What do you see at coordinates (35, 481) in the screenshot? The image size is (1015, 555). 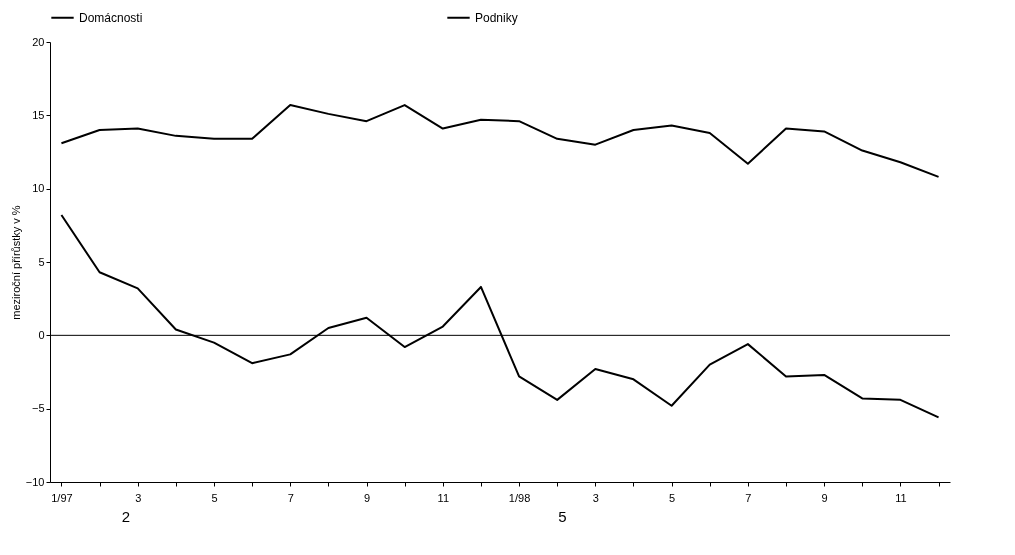 I see `y-tick-label: −10` at bounding box center [35, 481].